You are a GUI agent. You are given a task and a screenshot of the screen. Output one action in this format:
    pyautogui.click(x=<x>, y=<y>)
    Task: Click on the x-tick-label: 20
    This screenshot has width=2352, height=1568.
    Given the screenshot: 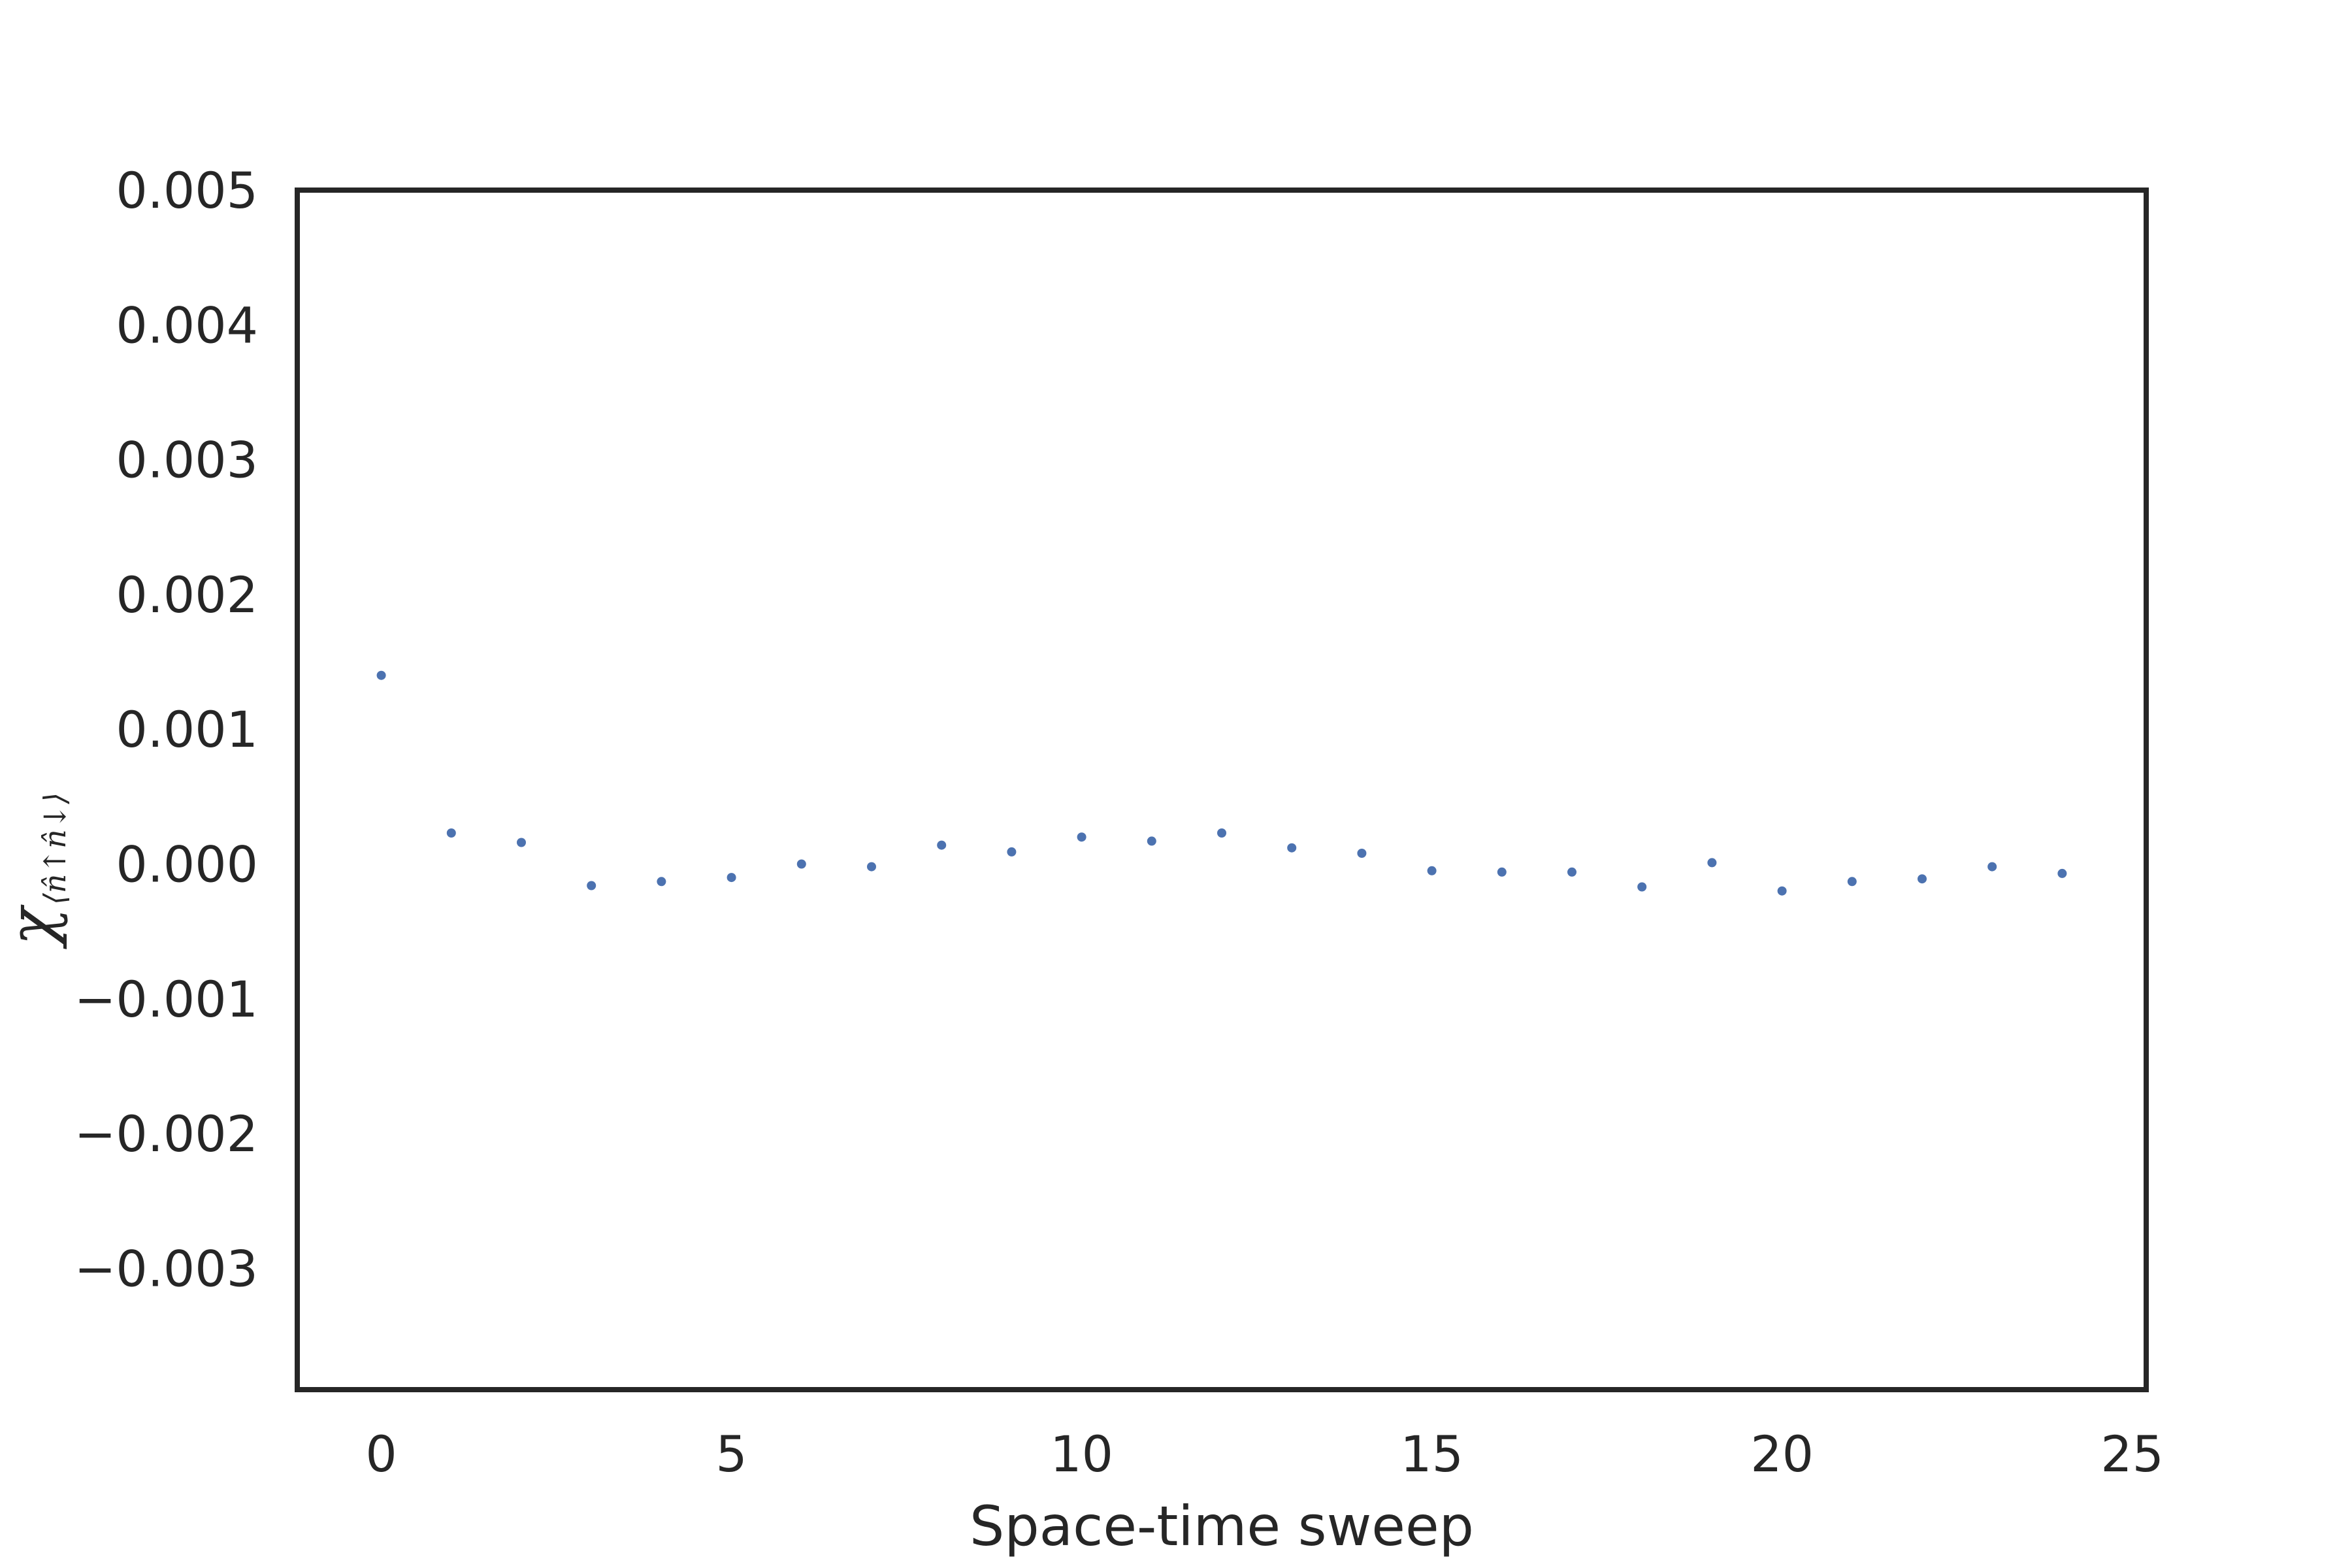 What is the action you would take?
    pyautogui.click(x=1782, y=1454)
    